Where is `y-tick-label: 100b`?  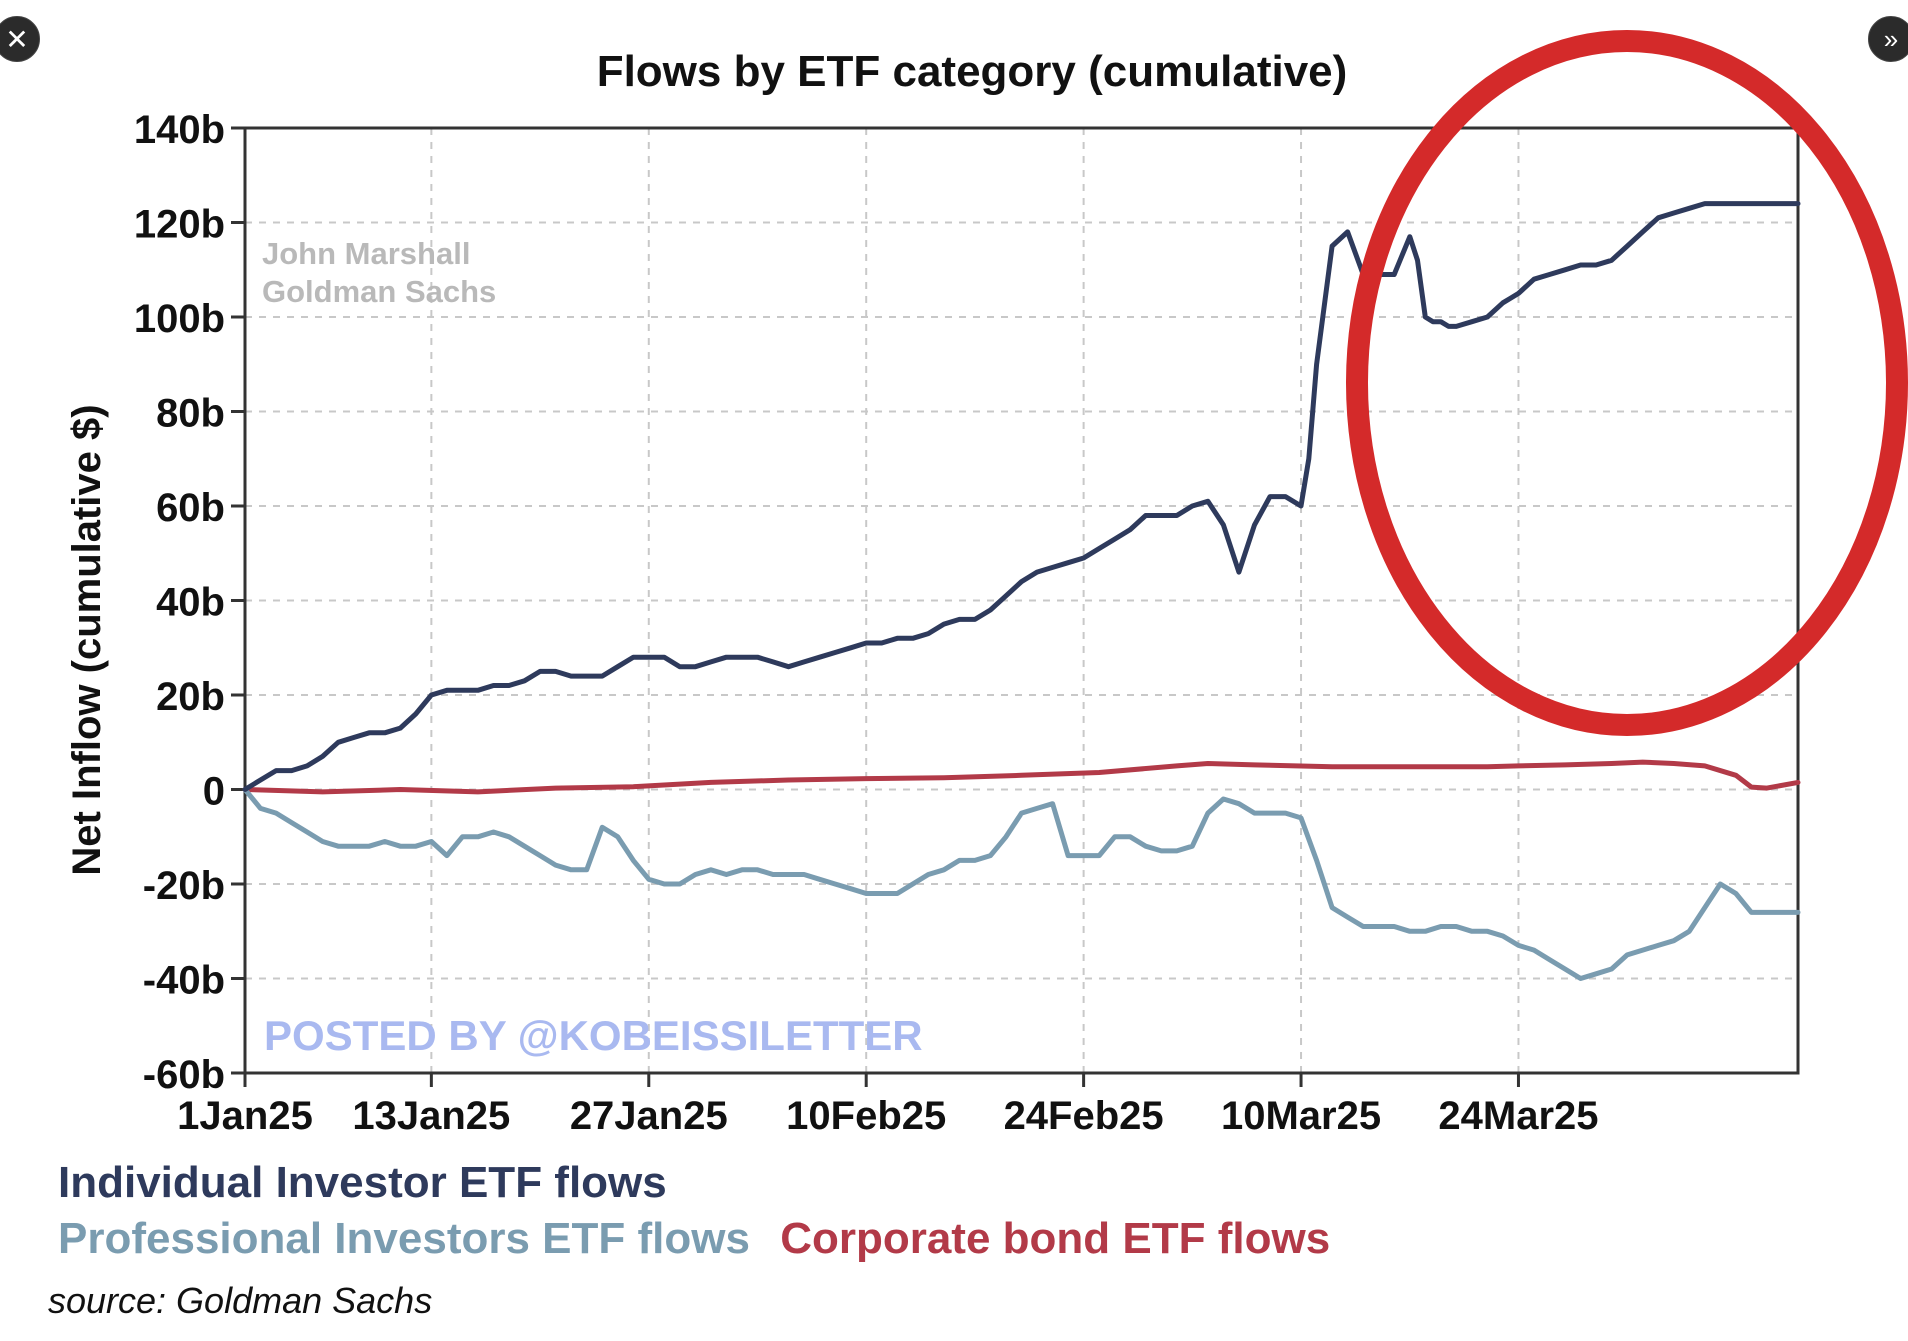
y-tick-label: 100b is located at coordinates (179, 319).